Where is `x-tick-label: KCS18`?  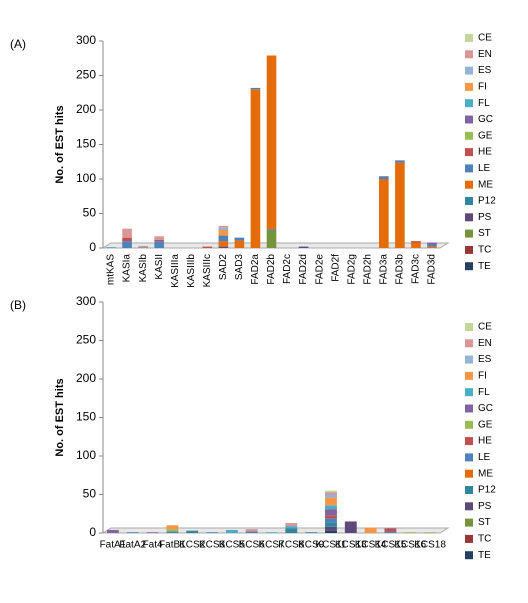
x-tick-label: KCS18 is located at coordinates (430, 545).